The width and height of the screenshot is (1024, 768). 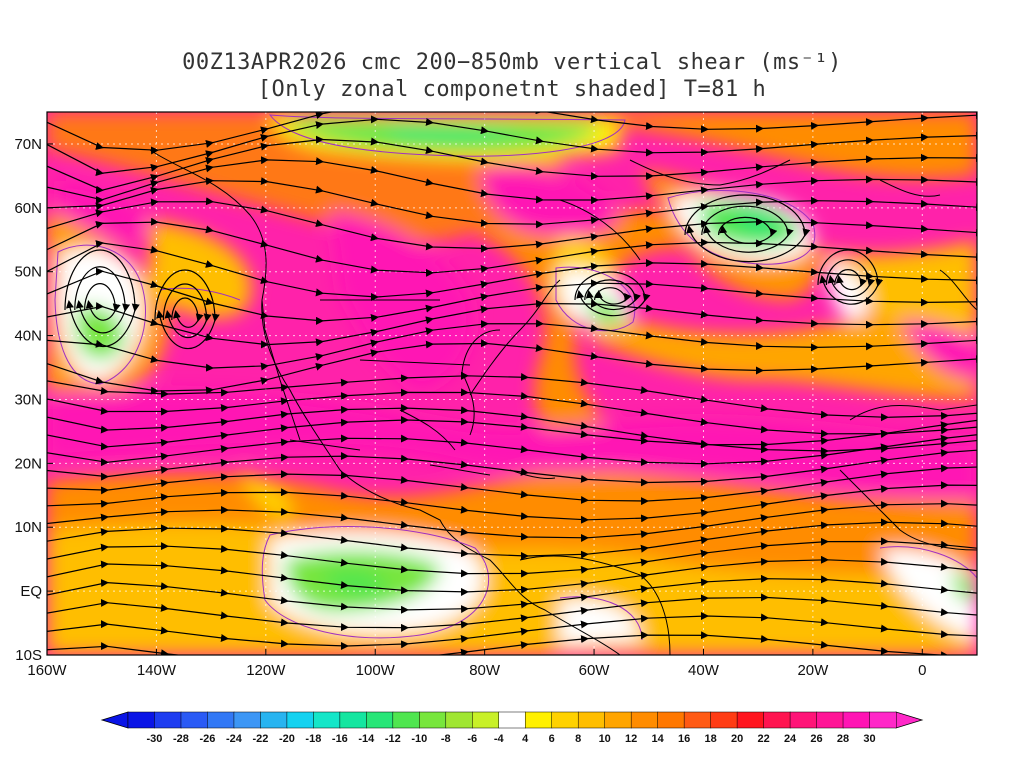 What do you see at coordinates (658, 739) in the screenshot?
I see `colorbar-label: 14` at bounding box center [658, 739].